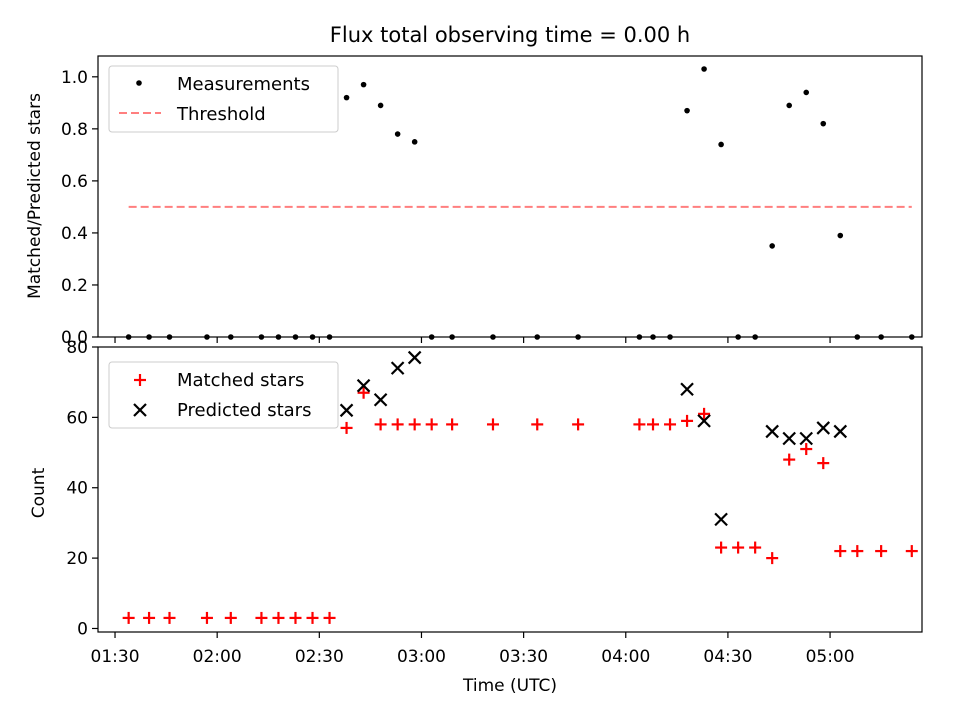 This screenshot has width=960, height=720. What do you see at coordinates (510, 35) in the screenshot?
I see `chart-title: Flux total observing time = 0.00 h` at bounding box center [510, 35].